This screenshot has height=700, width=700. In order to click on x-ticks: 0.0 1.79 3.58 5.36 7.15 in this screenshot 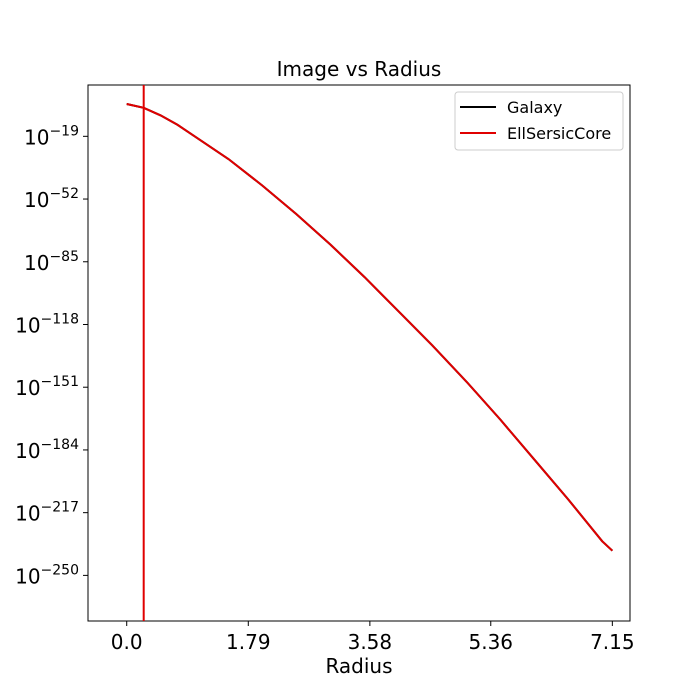, I will do `click(373, 637)`.